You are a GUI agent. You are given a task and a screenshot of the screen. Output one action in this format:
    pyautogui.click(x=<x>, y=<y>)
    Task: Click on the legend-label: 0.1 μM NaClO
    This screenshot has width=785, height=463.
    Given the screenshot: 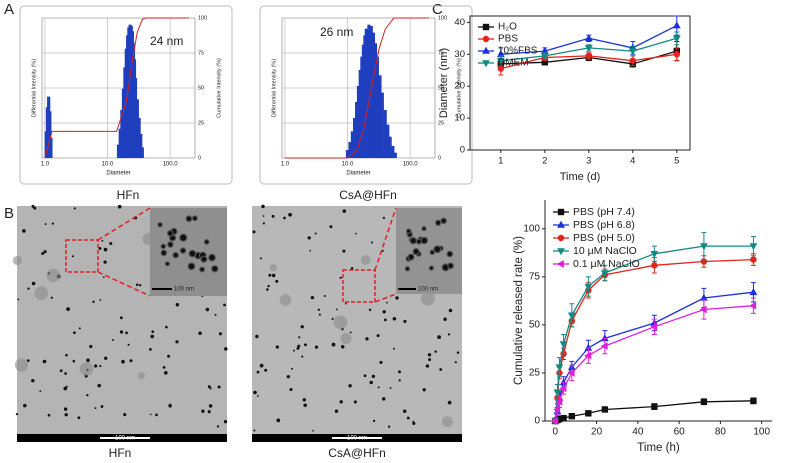 What is the action you would take?
    pyautogui.click(x=606, y=264)
    